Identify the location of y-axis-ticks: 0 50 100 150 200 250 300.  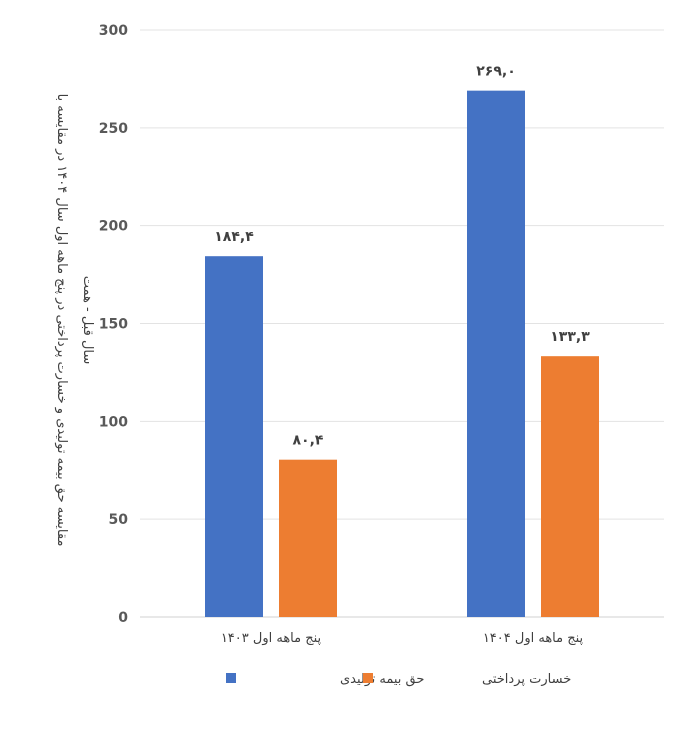
(113, 324).